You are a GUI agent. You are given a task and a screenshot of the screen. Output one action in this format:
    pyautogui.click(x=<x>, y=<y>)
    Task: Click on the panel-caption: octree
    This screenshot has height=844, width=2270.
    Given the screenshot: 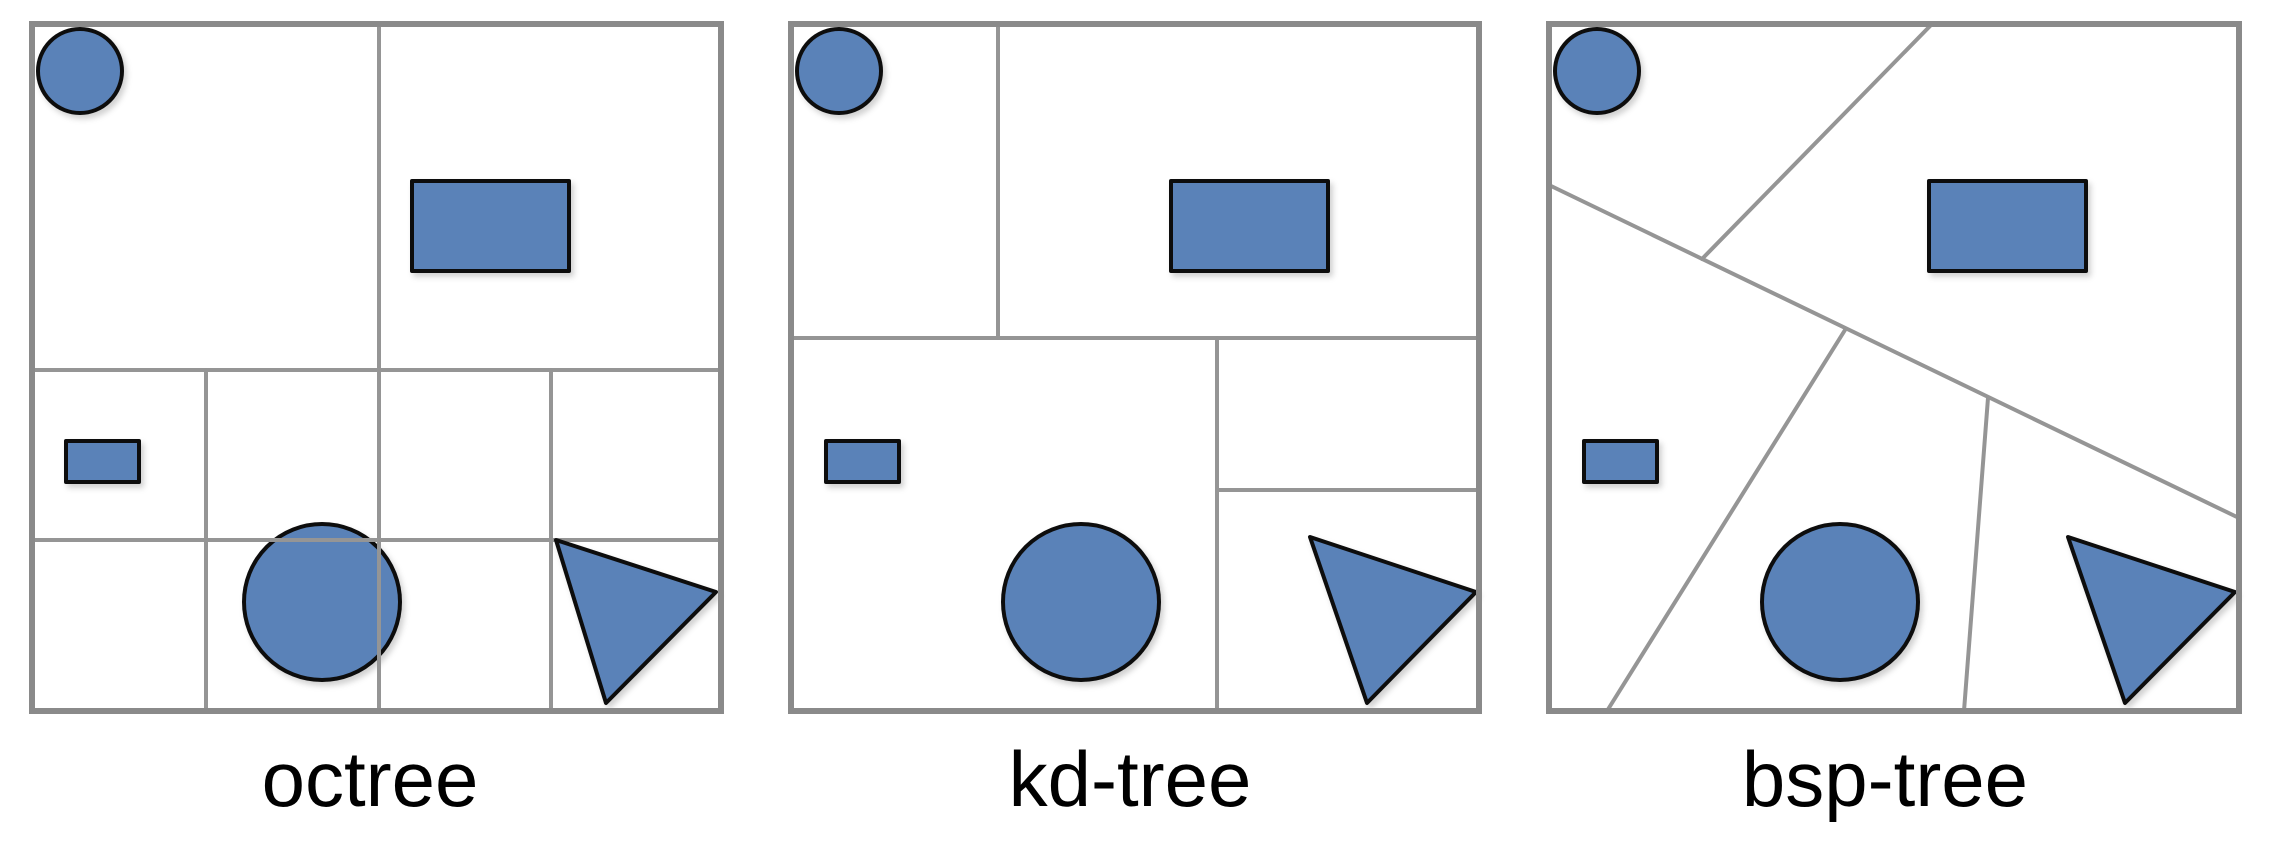 What is the action you would take?
    pyautogui.click(x=370, y=779)
    